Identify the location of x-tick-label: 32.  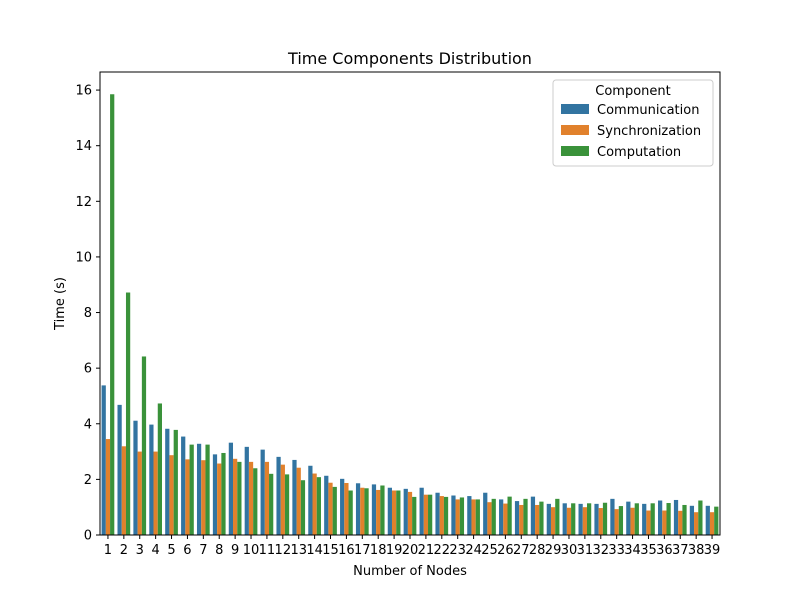
(600, 550).